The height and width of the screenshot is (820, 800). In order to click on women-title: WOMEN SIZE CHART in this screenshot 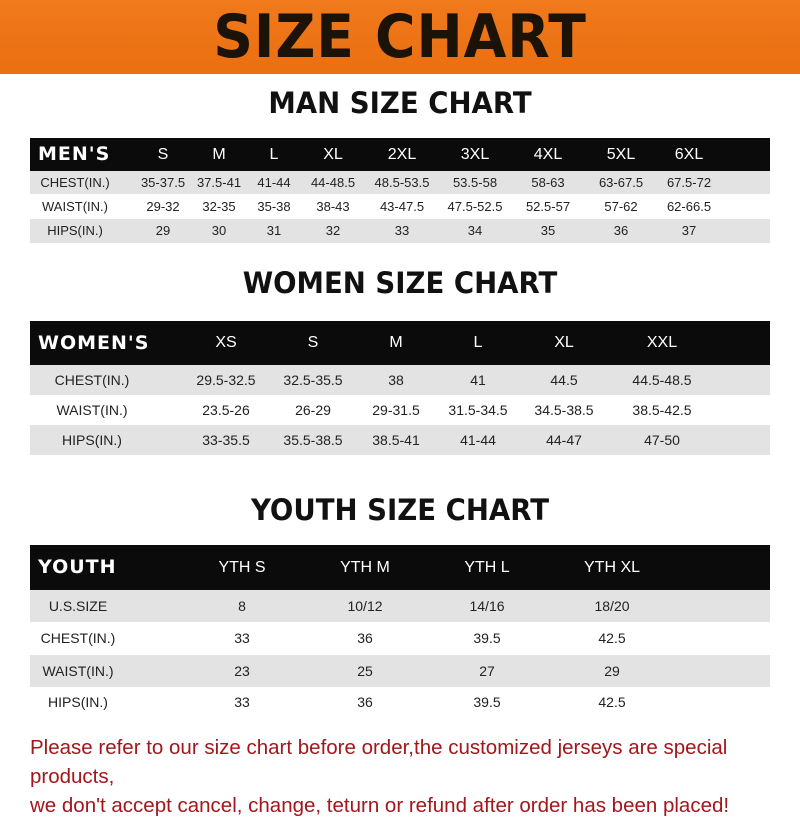, I will do `click(400, 283)`.